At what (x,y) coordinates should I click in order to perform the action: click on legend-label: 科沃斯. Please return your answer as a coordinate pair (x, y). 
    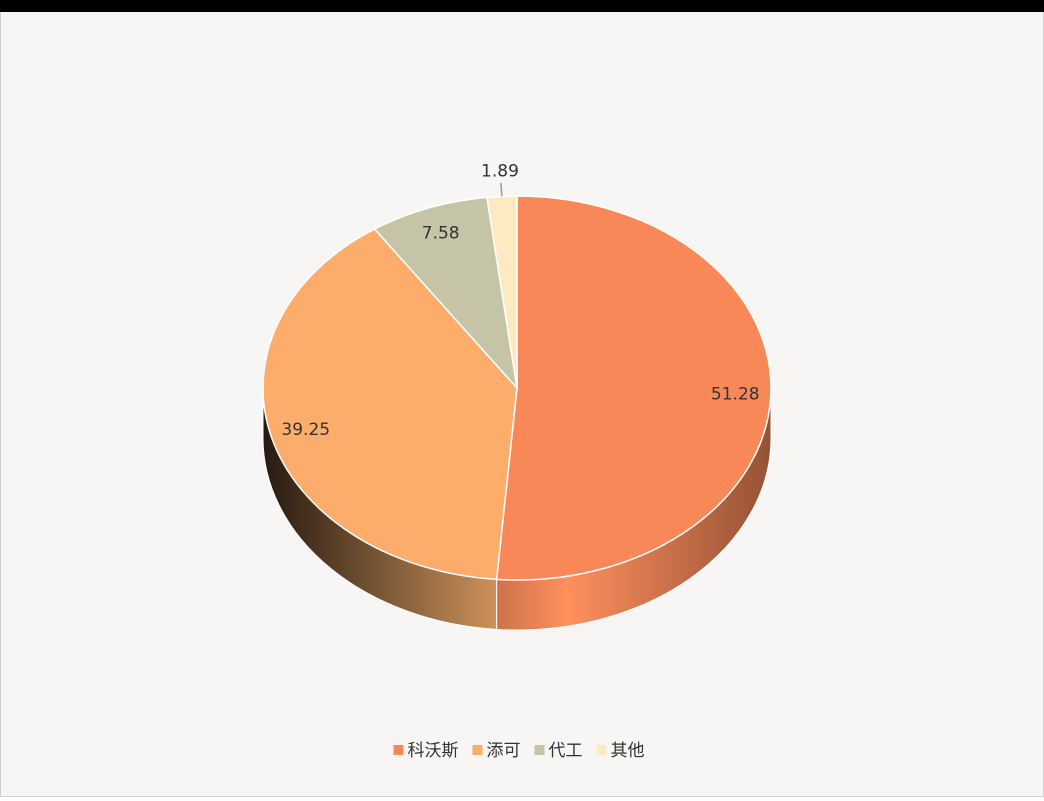
    Looking at the image, I should click on (433, 751).